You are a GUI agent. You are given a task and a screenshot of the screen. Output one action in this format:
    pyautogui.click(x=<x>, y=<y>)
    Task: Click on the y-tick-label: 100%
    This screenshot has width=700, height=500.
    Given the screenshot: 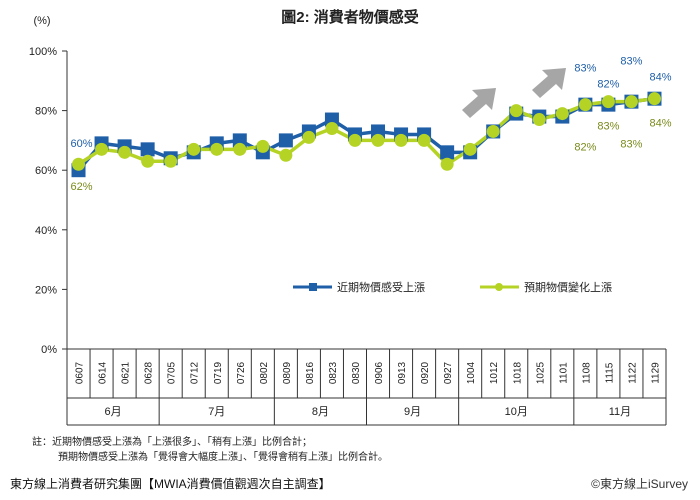 What is the action you would take?
    pyautogui.click(x=43, y=52)
    